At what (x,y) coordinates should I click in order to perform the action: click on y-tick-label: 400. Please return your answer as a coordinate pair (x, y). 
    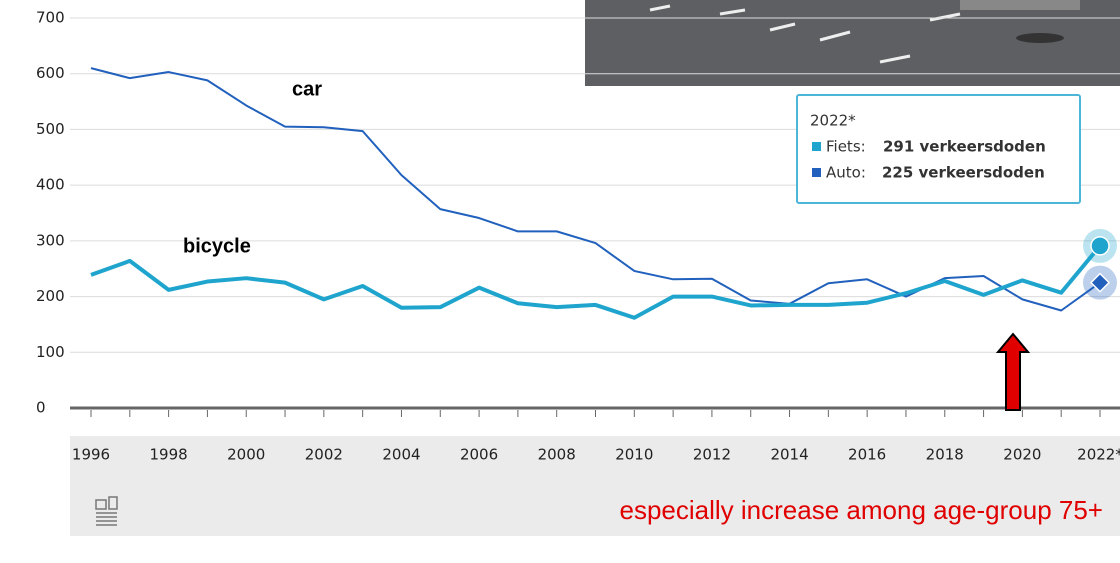
    Looking at the image, I should click on (50, 185).